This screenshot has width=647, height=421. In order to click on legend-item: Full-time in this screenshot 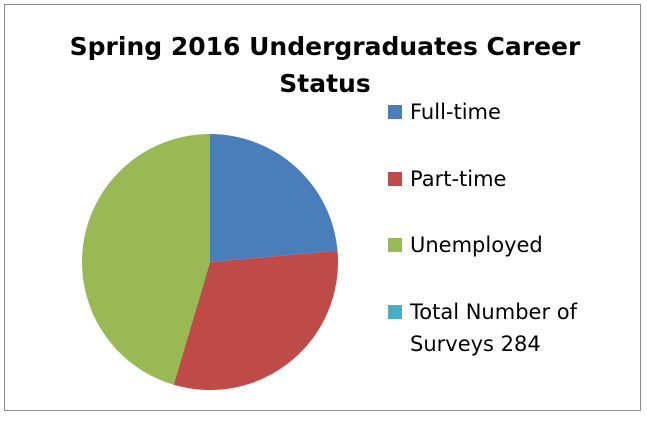, I will do `click(493, 112)`.